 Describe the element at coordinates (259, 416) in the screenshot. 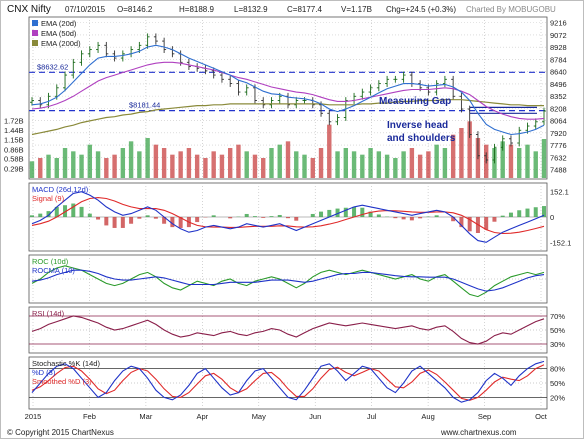

I see `x-tick-label: May` at that location.